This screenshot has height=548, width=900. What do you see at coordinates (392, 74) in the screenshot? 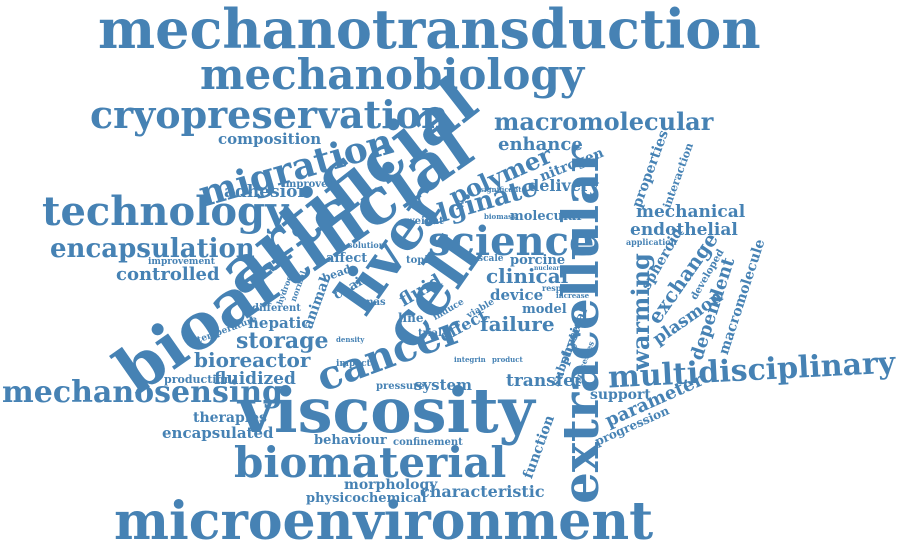
I see `word-mechanobiology: mechanobiology` at bounding box center [392, 74].